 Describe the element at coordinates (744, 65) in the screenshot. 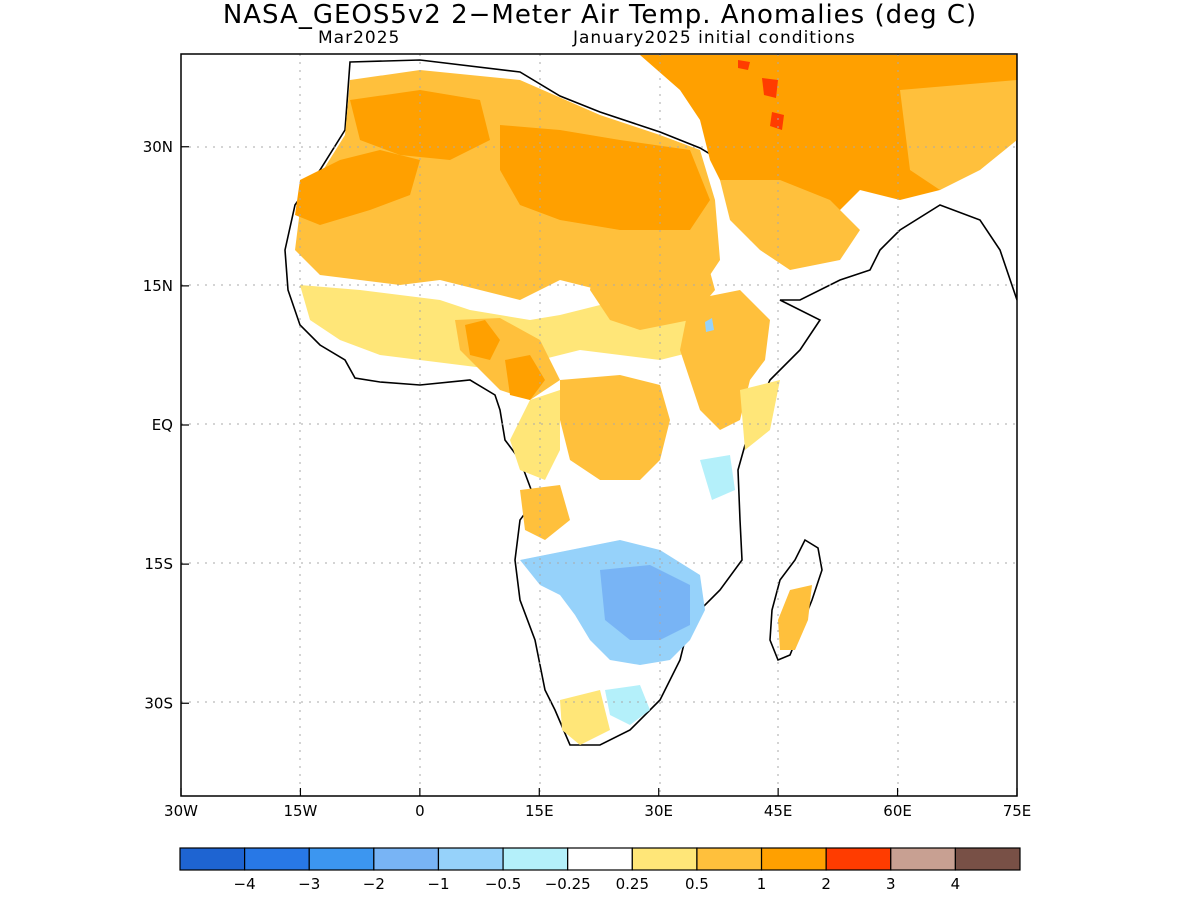

I see `region-north-hotspot` at that location.